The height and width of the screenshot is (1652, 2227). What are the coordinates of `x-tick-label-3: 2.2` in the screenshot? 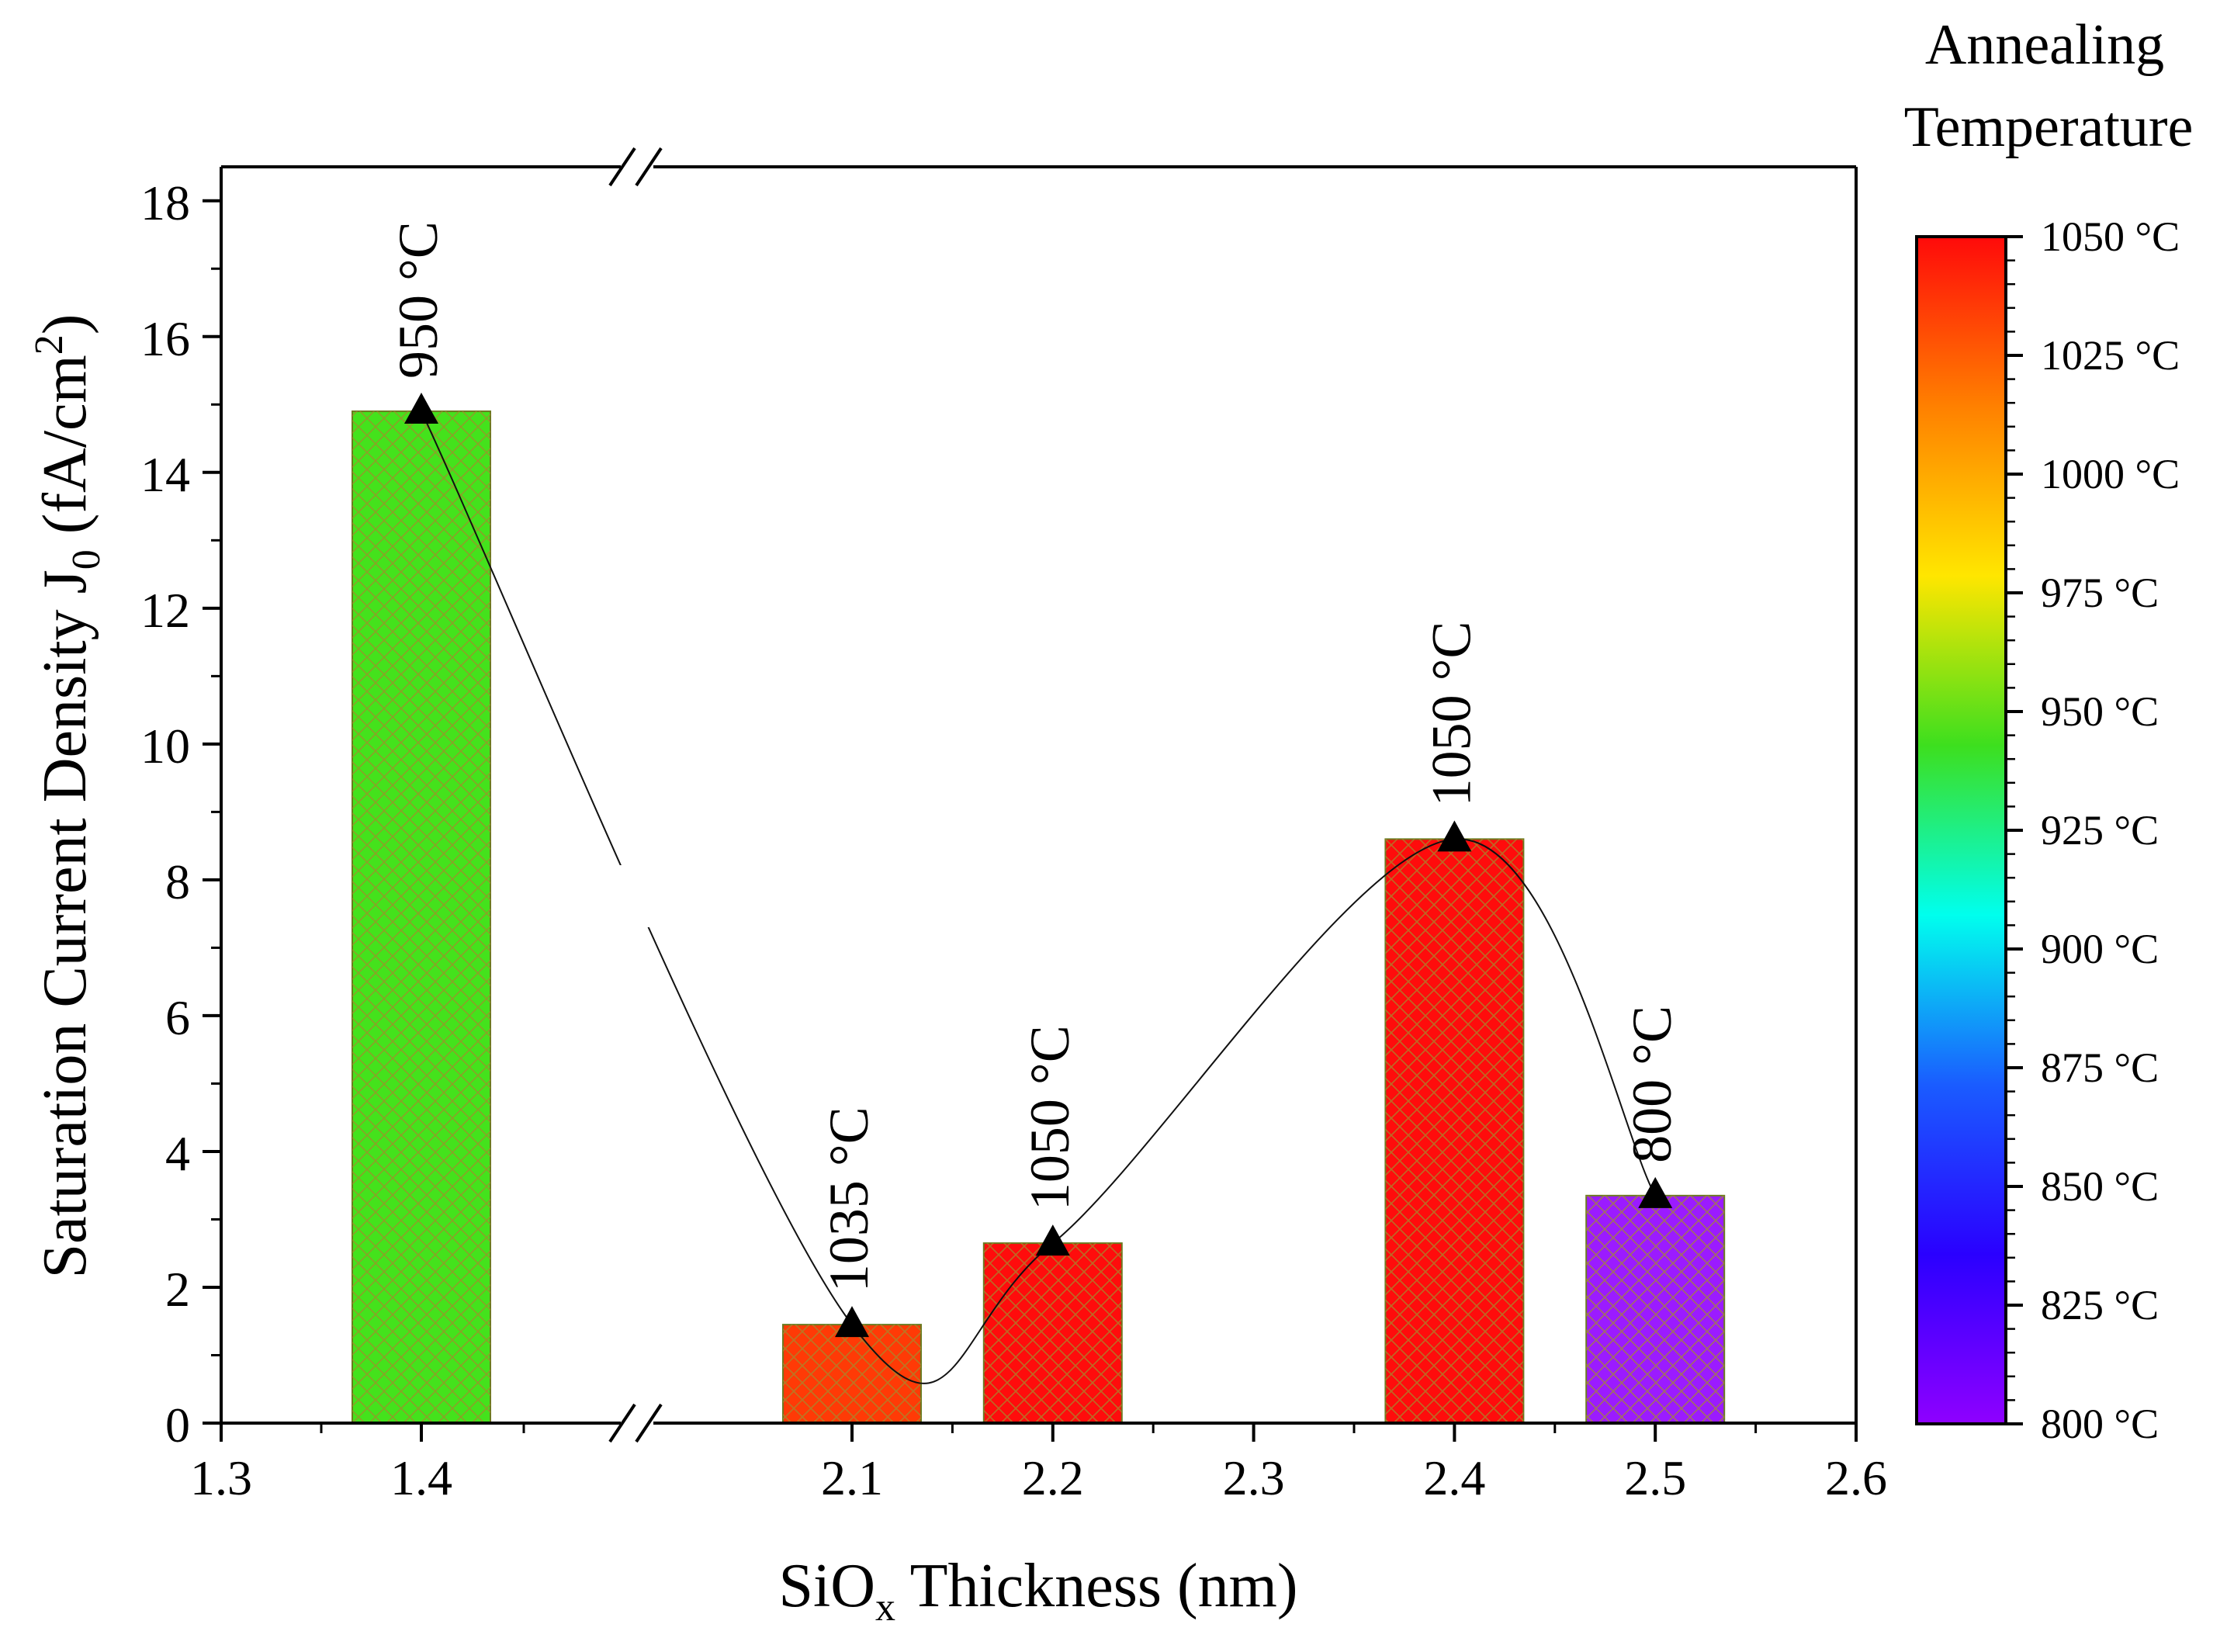 It's located at (1053, 1477).